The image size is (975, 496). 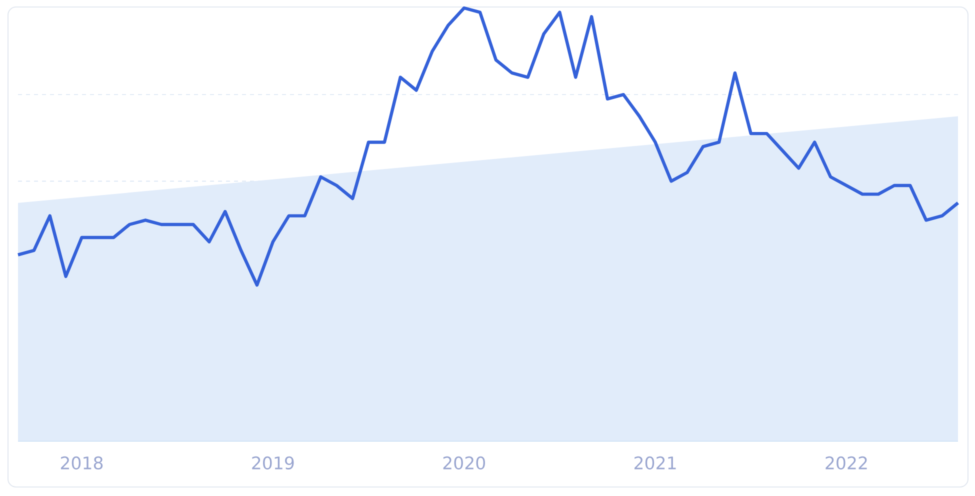 What do you see at coordinates (81, 463) in the screenshot?
I see `x-tick-label: 2018` at bounding box center [81, 463].